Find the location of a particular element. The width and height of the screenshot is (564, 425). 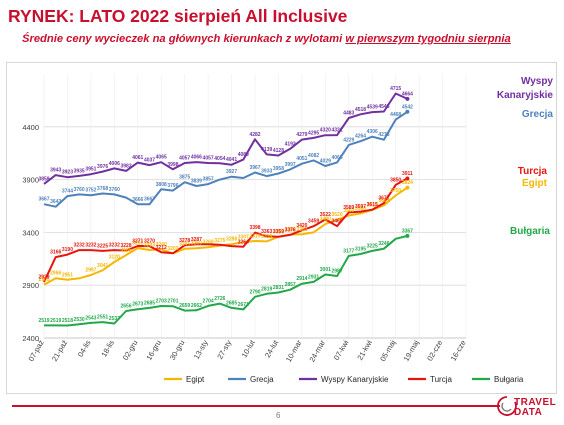

data-label: 3615 is located at coordinates (372, 205).